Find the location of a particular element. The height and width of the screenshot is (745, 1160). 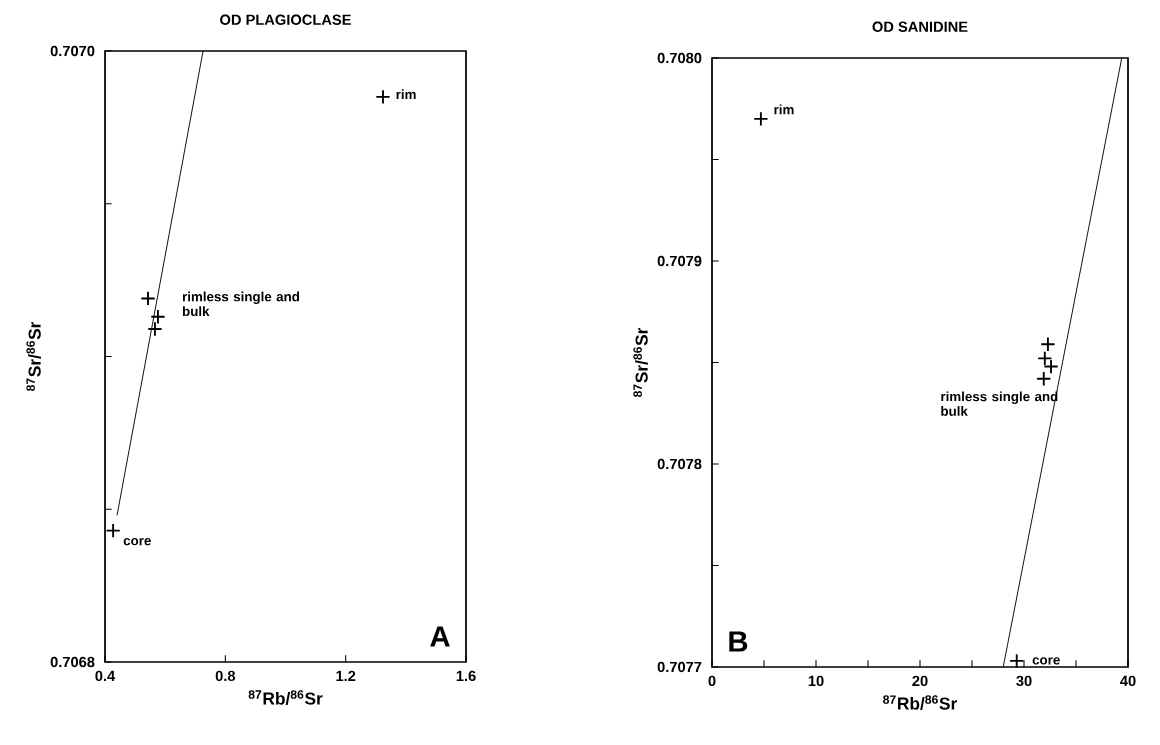

y-tick-label: 0.7070 is located at coordinates (72, 51).